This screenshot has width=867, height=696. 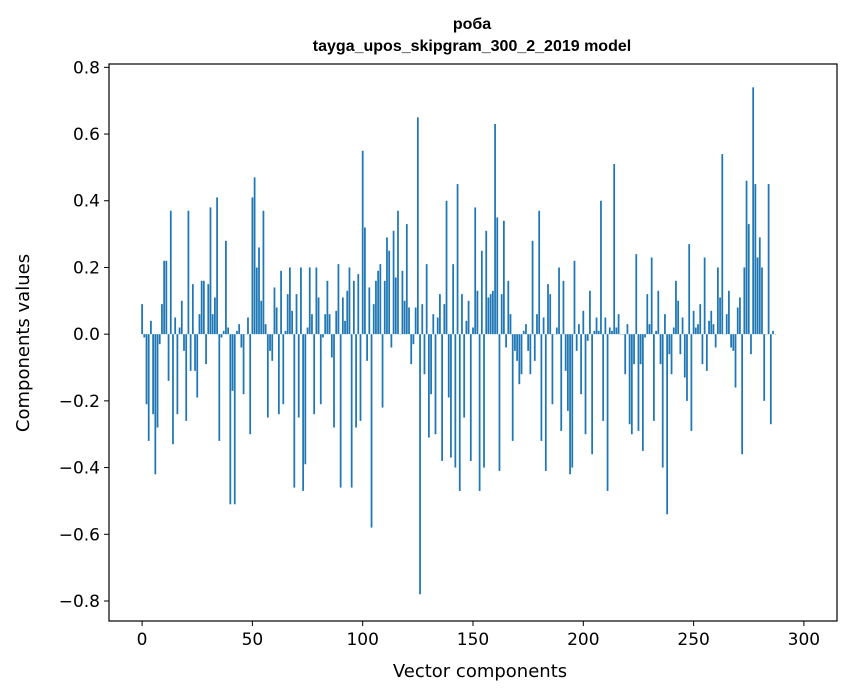 What do you see at coordinates (79, 402) in the screenshot?
I see `y-tick-label: −0.2` at bounding box center [79, 402].